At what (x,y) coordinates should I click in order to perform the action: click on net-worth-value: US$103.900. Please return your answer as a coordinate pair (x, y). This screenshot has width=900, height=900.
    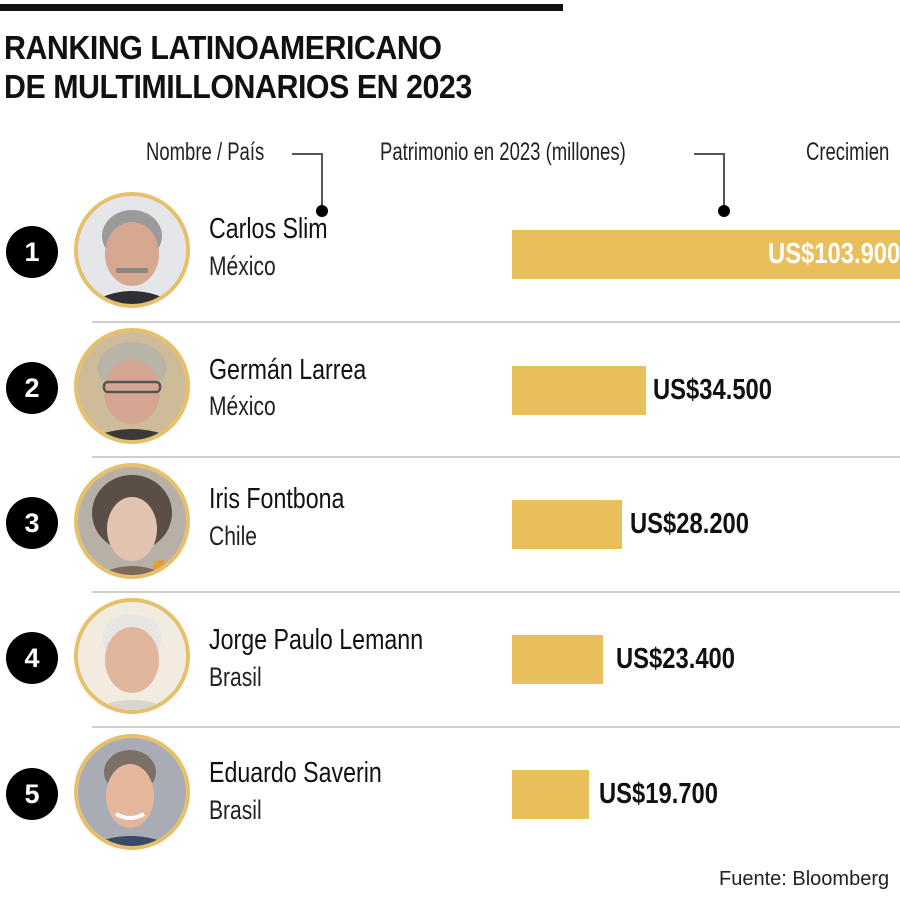
    Looking at the image, I should click on (833, 254).